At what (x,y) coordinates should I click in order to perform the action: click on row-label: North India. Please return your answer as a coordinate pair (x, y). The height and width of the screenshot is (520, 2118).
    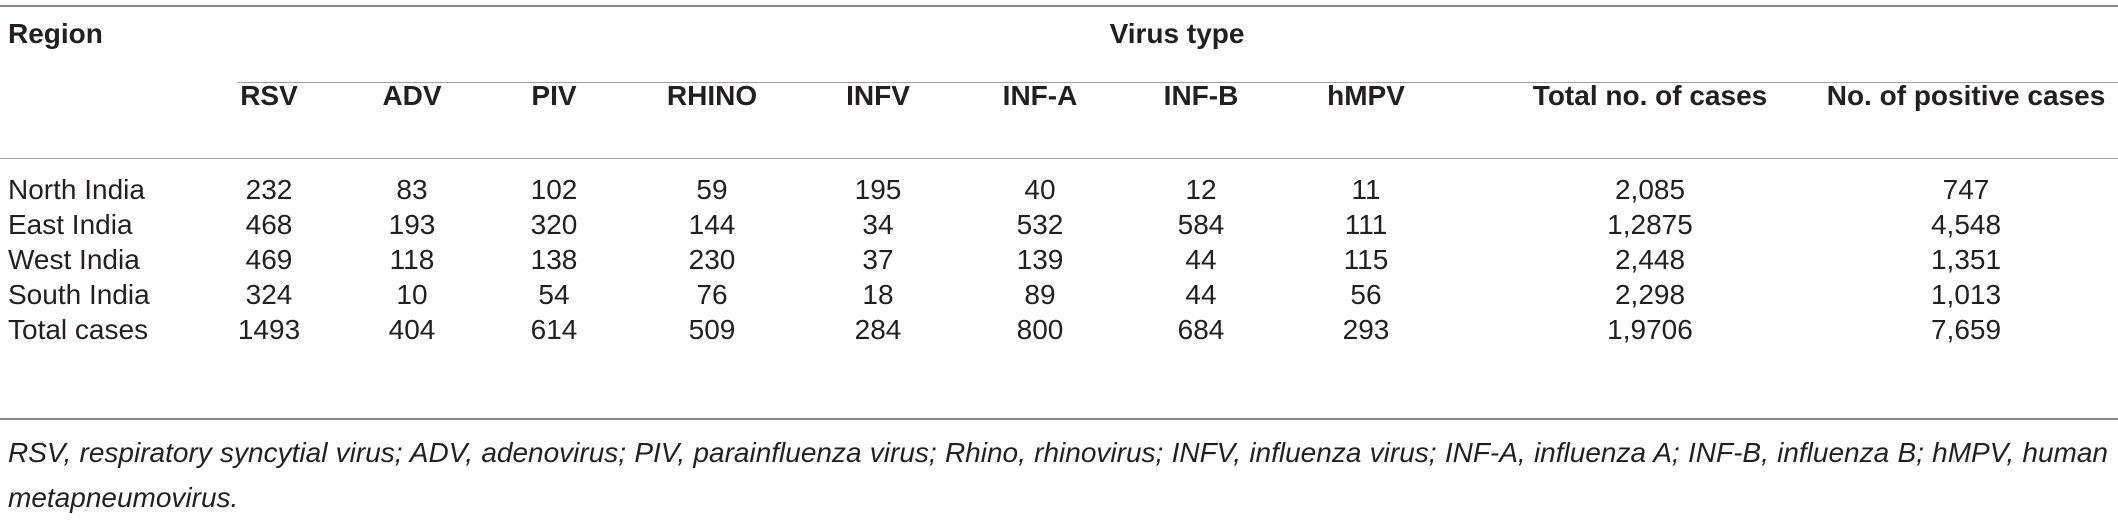
    Looking at the image, I should click on (76, 189).